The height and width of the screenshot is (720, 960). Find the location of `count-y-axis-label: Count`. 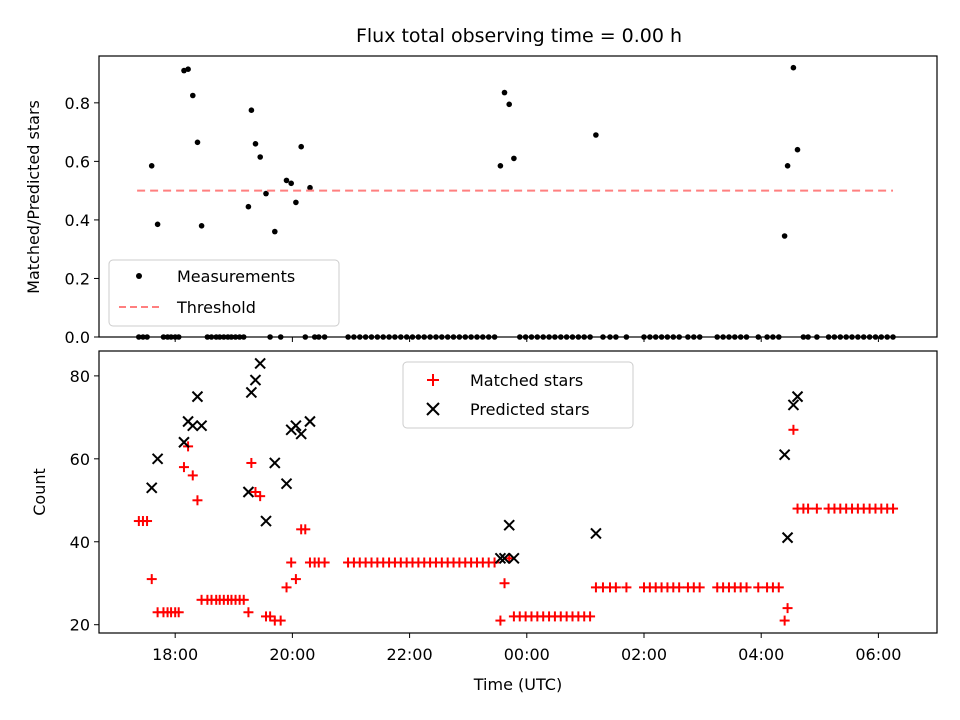

count-y-axis-label: Count is located at coordinates (39, 492).